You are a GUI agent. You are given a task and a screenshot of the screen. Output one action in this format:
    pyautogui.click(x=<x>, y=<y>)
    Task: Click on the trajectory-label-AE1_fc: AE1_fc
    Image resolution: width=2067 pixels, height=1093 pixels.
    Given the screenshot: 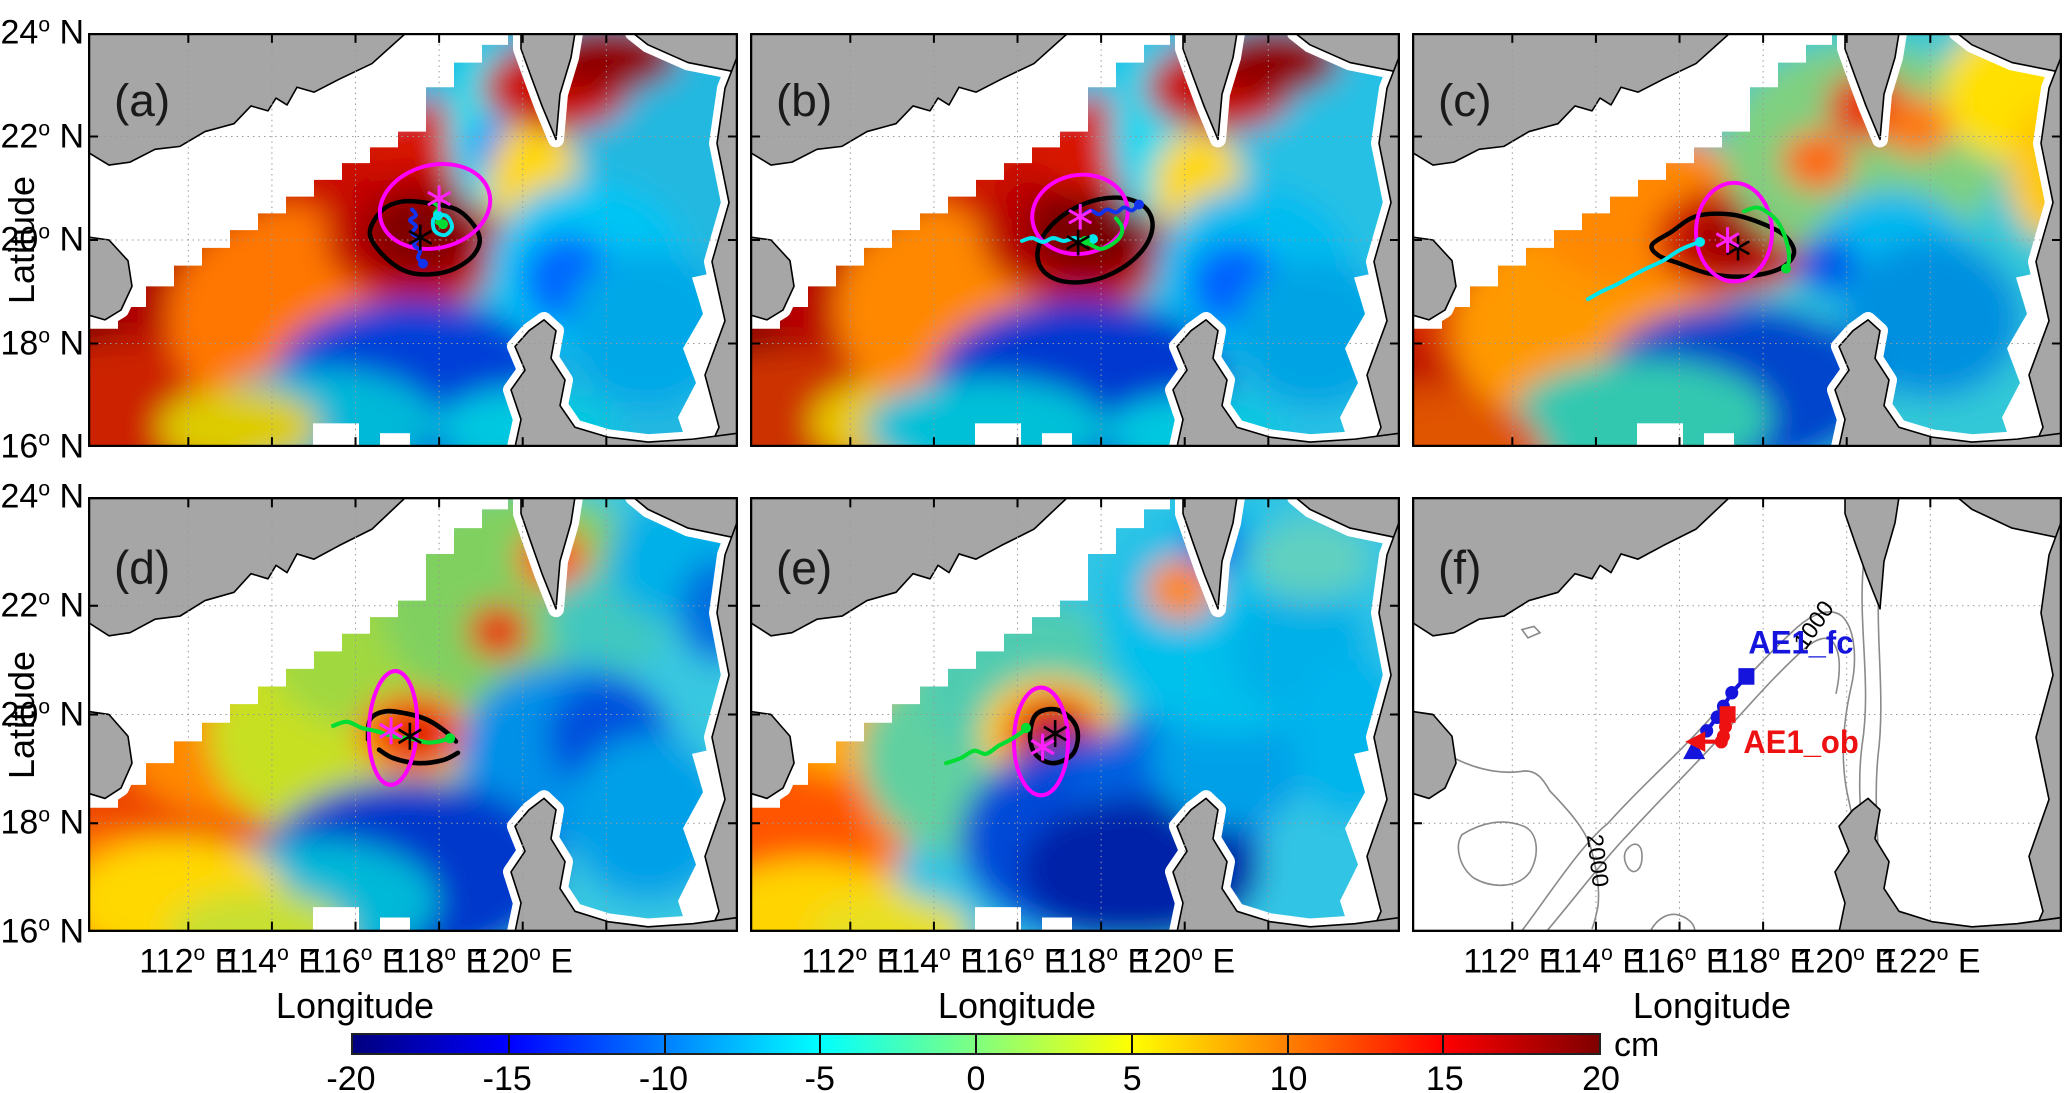 What is the action you would take?
    pyautogui.click(x=1800, y=642)
    